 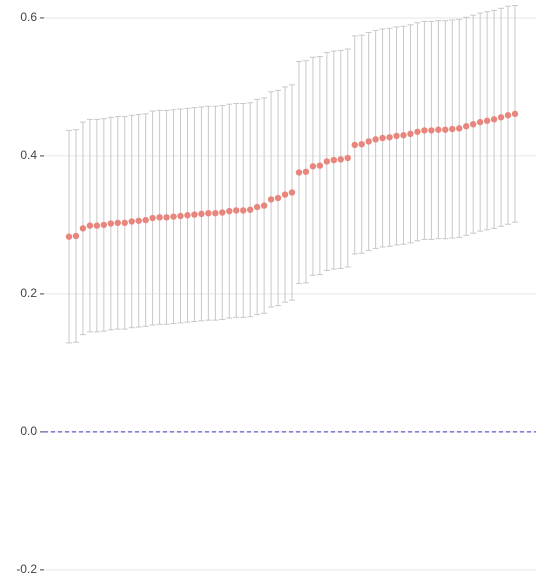 I want to click on y-tick-label: -0.2, so click(x=26, y=569).